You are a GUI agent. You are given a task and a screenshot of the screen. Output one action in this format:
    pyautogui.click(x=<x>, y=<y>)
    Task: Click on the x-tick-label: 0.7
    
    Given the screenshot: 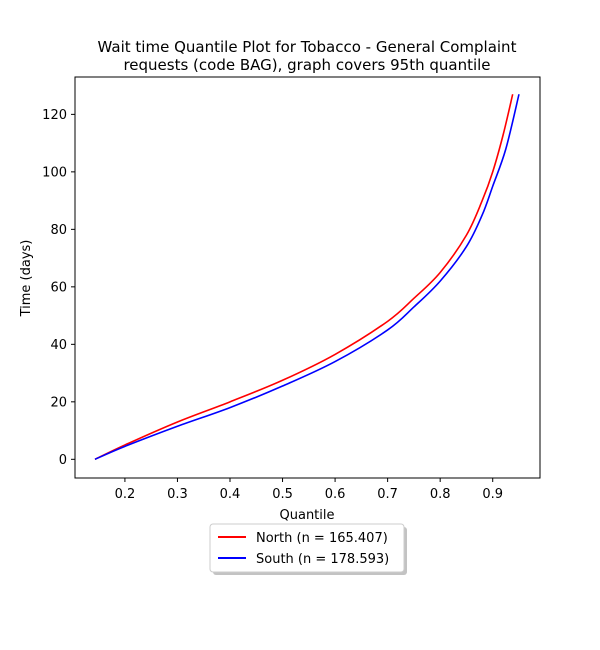 What is the action you would take?
    pyautogui.click(x=387, y=494)
    